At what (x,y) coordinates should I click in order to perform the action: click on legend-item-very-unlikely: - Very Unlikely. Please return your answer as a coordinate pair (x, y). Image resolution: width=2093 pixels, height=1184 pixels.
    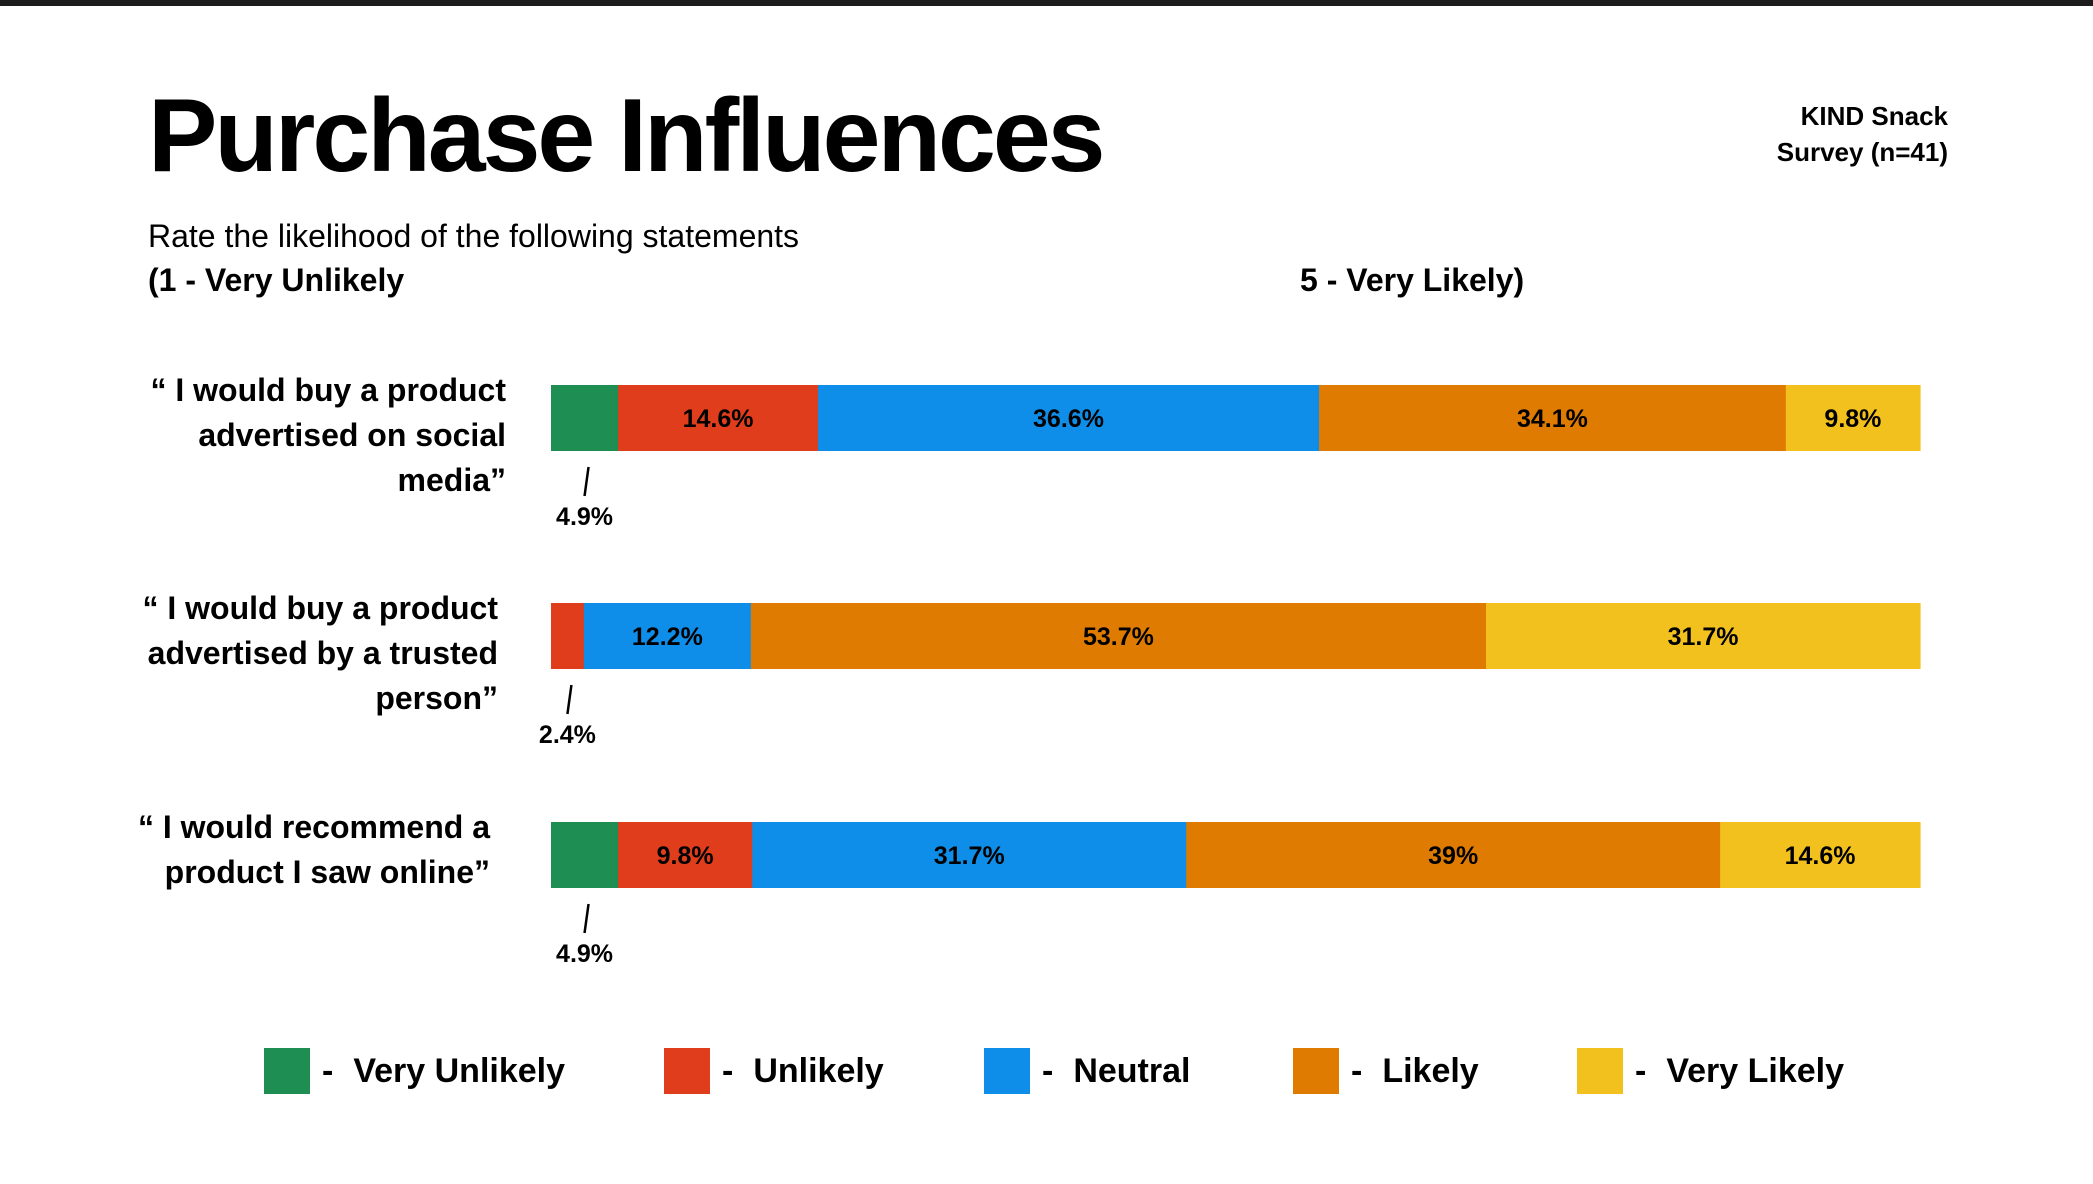
    Looking at the image, I should click on (414, 1071).